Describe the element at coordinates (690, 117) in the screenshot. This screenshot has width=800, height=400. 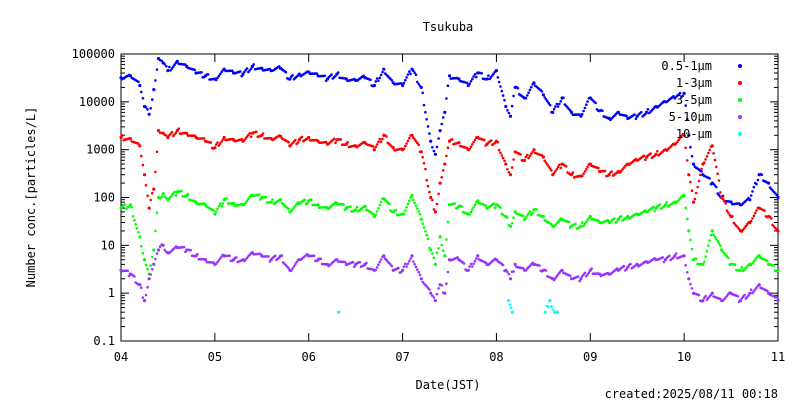
I see `legend-label: 5-10μm` at that location.